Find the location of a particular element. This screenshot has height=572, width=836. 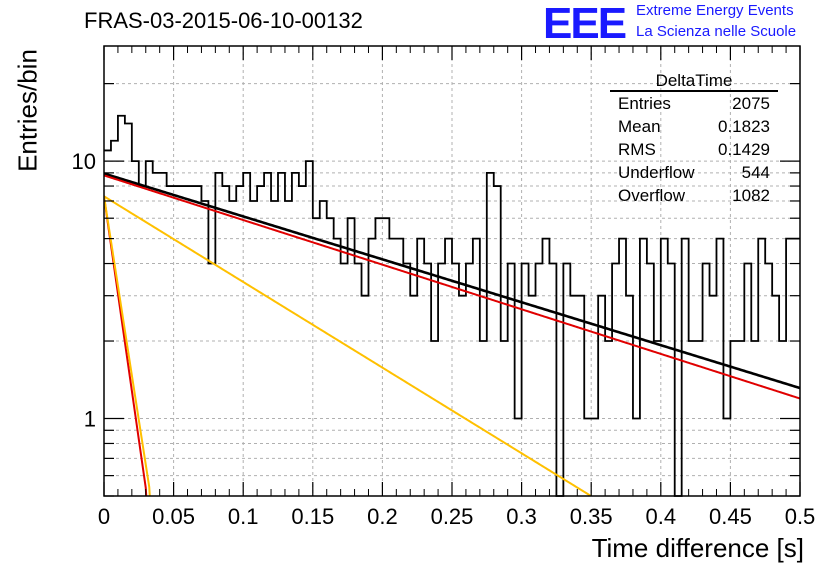

stats-value: 1082 is located at coordinates (751, 195).